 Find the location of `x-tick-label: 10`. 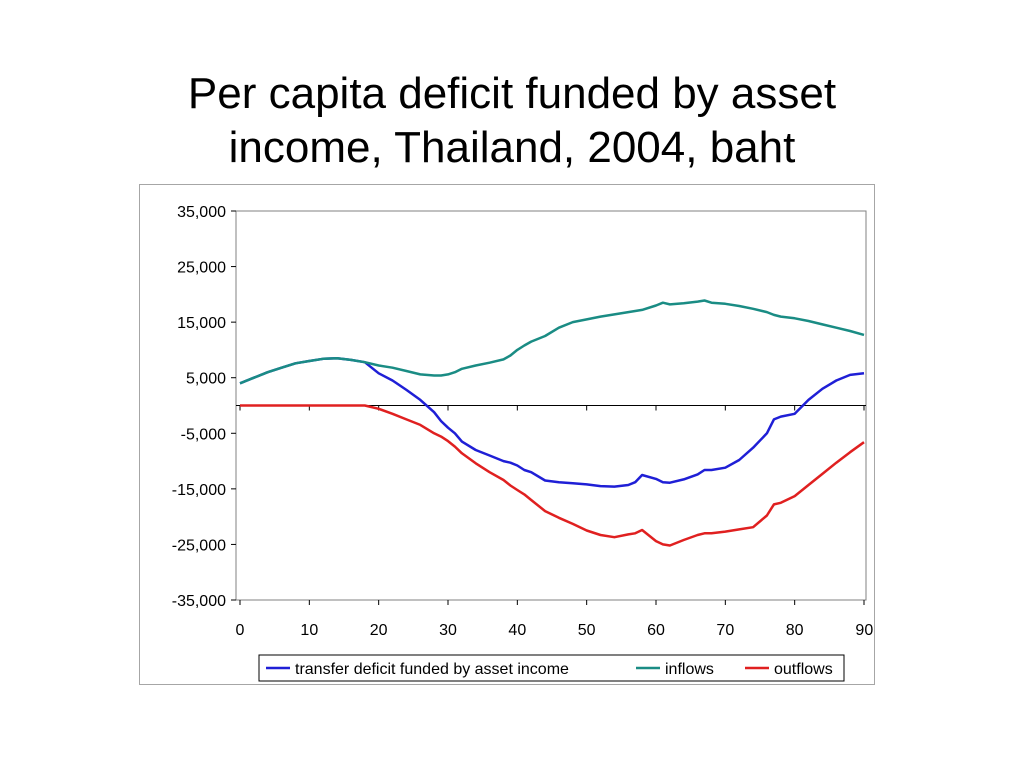

x-tick-label: 10 is located at coordinates (309, 630).